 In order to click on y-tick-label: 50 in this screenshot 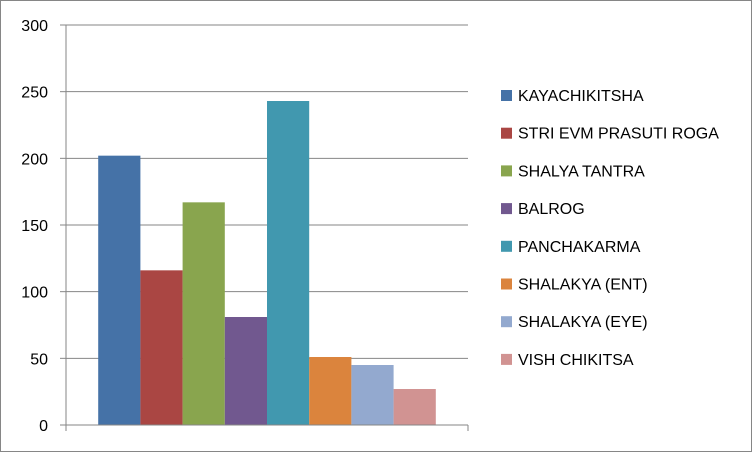, I will do `click(39, 359)`.